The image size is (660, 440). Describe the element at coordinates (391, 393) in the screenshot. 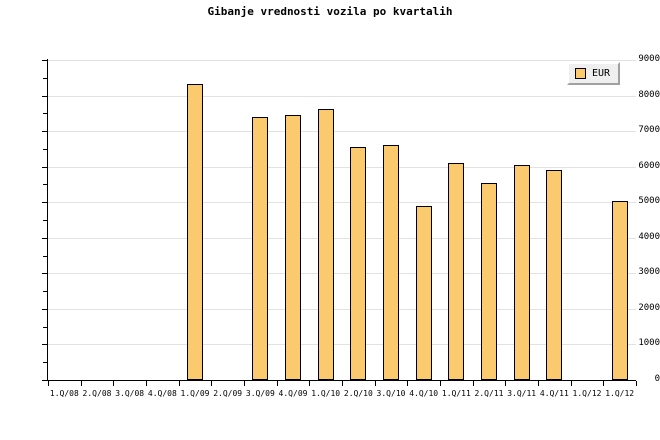

I see `x-axis-label: 3.Q/10` at that location.